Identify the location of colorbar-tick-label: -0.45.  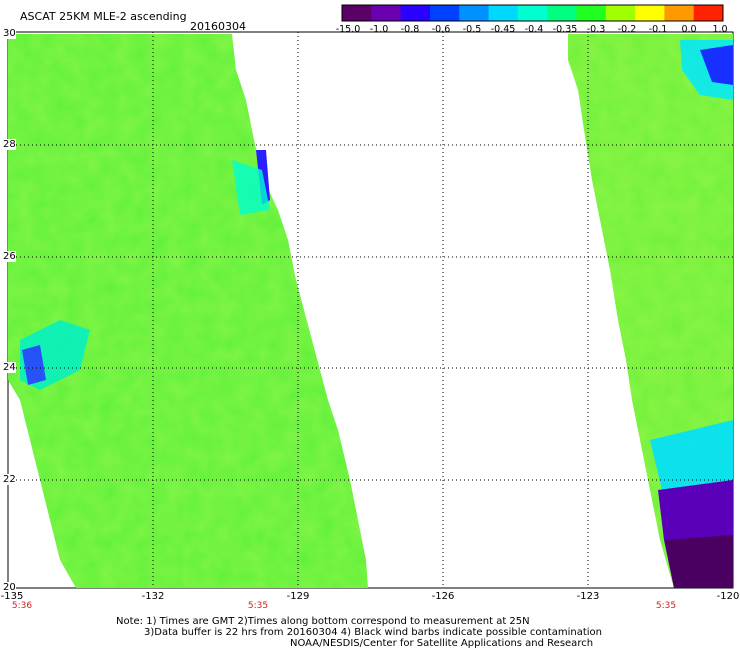
(503, 29).